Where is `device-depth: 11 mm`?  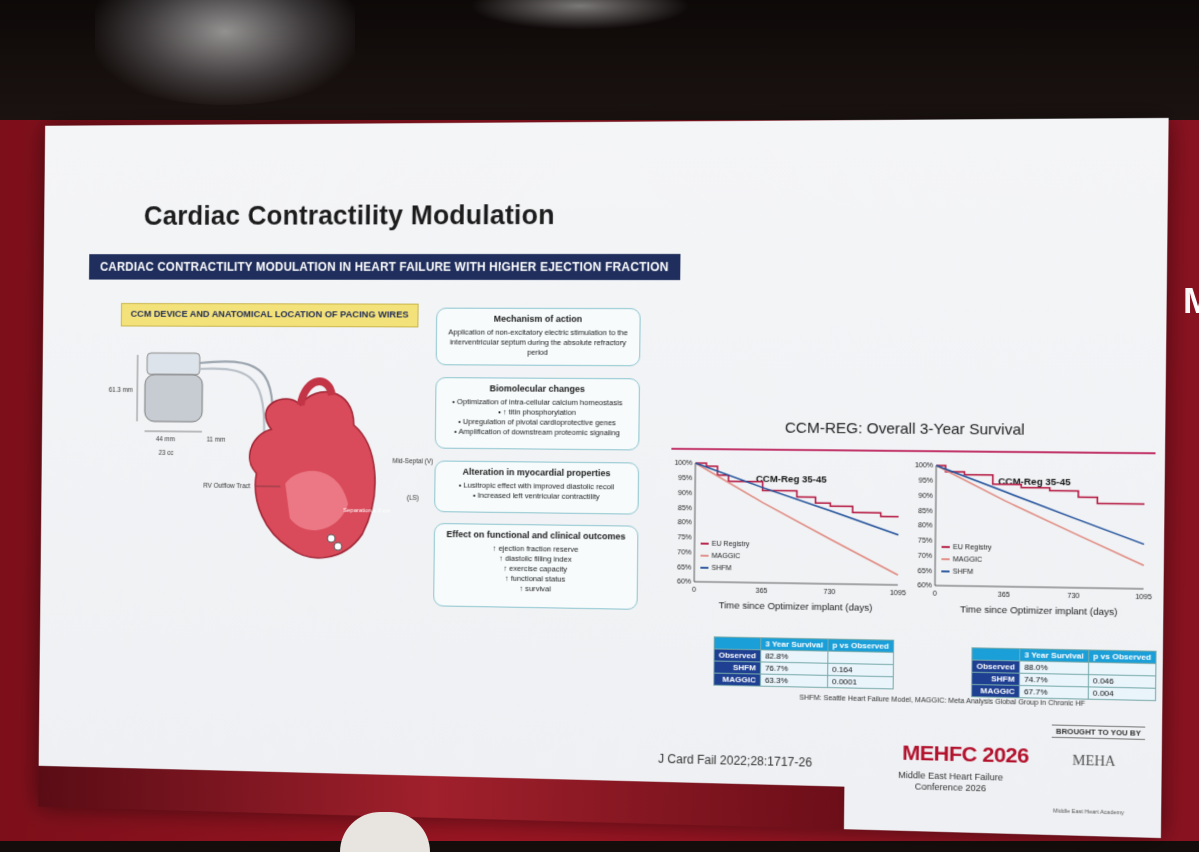 device-depth: 11 mm is located at coordinates (216, 440).